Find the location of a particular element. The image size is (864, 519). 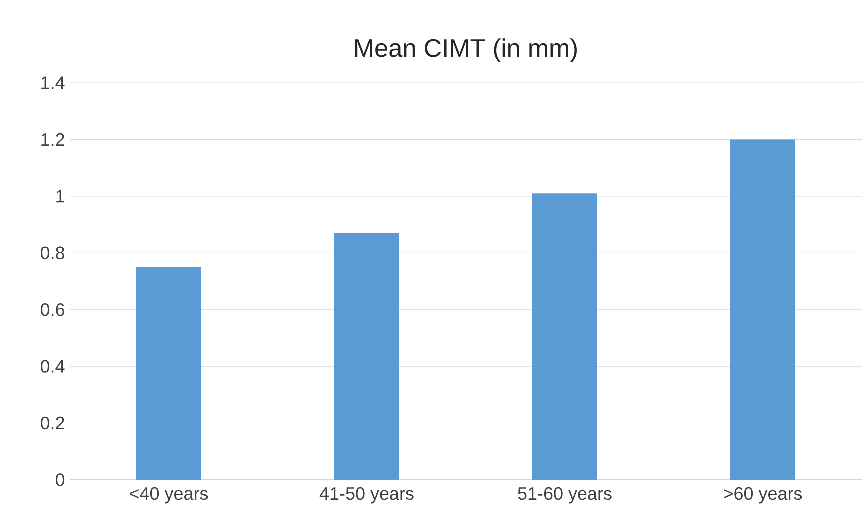

x-tick-label: >60 years is located at coordinates (763, 495).